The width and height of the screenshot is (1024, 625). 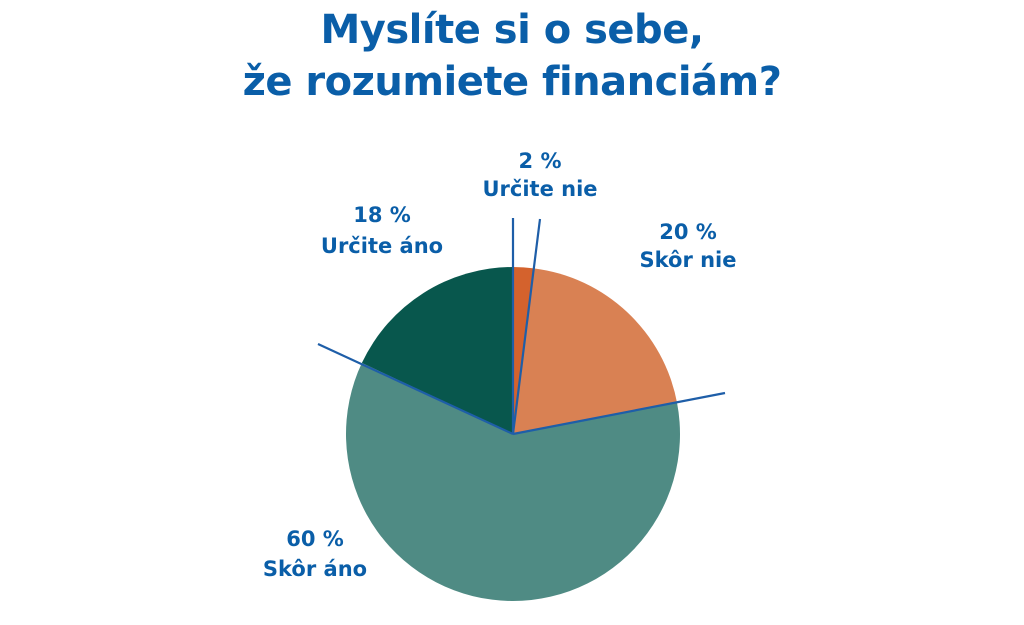 I want to click on chart-title-line-2: že rozumiete financiám?, so click(x=512, y=82).